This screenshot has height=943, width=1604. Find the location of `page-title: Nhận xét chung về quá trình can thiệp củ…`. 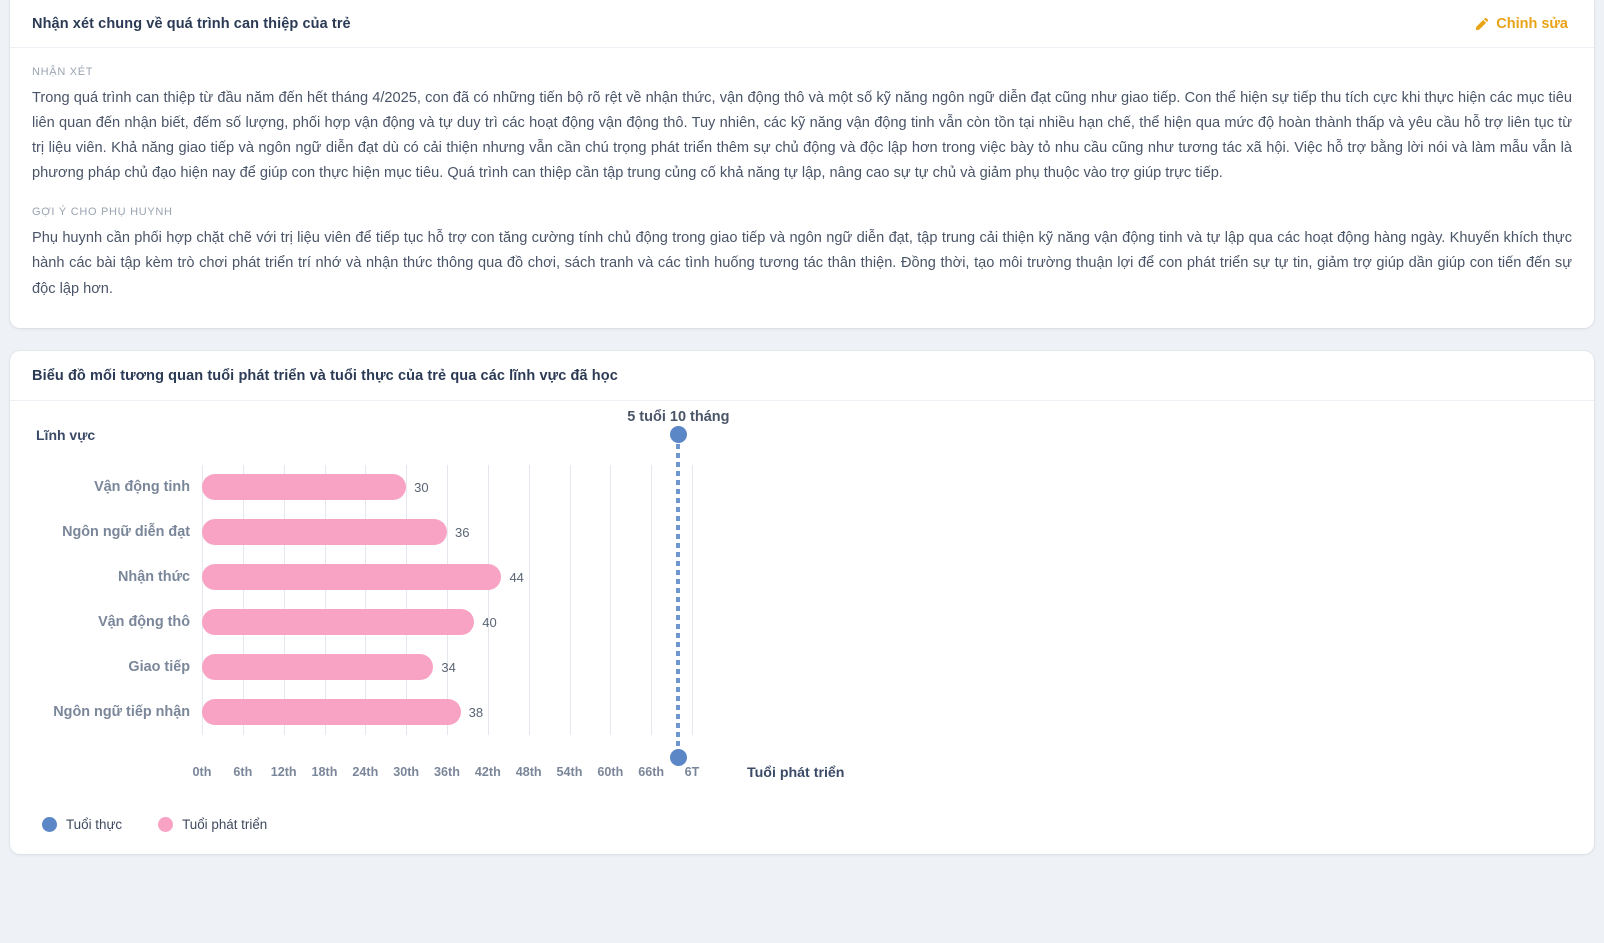

page-title: Nhận xét chung về quá trình can thiệp củ… is located at coordinates (191, 24).